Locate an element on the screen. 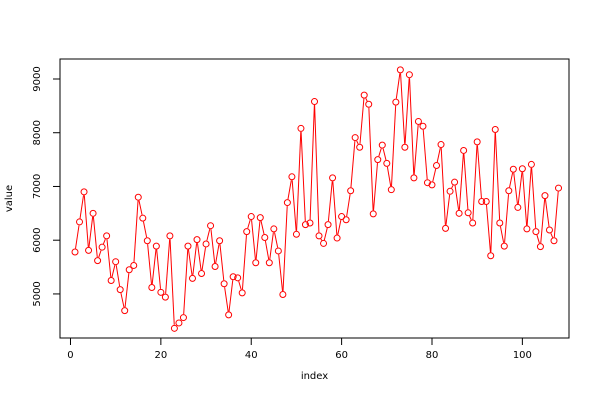 This screenshot has height=400, width=599. x-tick-label: 40 is located at coordinates (251, 355).